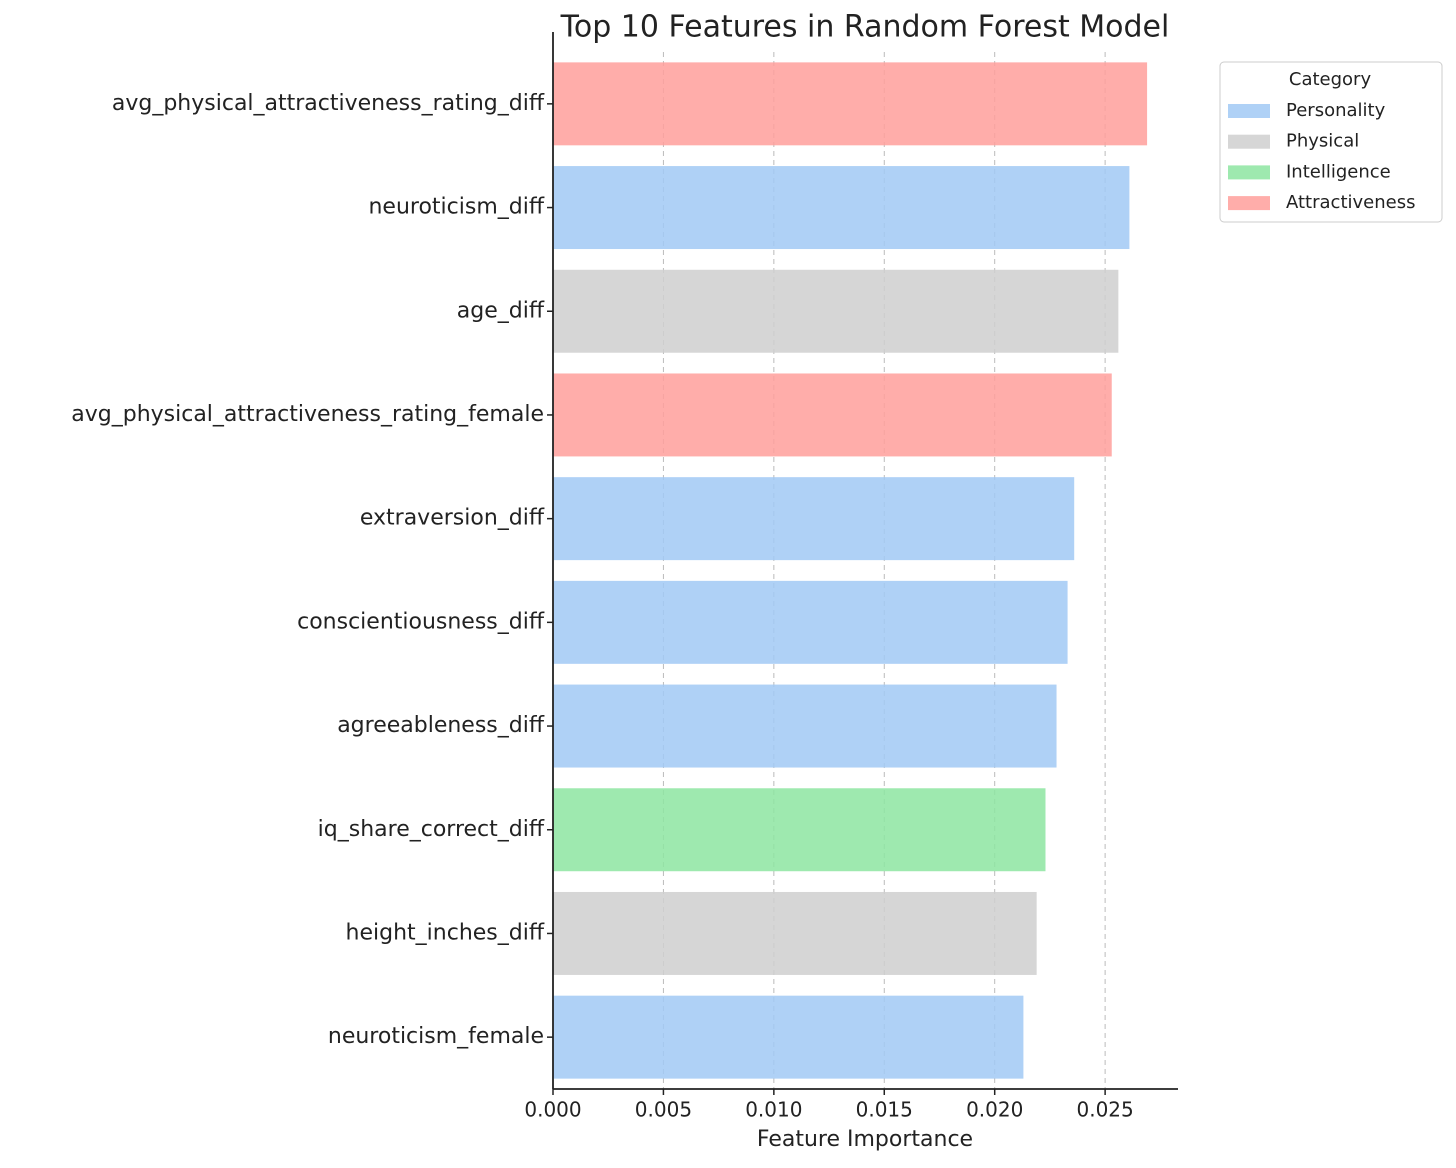  What do you see at coordinates (994, 1110) in the screenshot?
I see `x-tick-label: 0.020` at bounding box center [994, 1110].